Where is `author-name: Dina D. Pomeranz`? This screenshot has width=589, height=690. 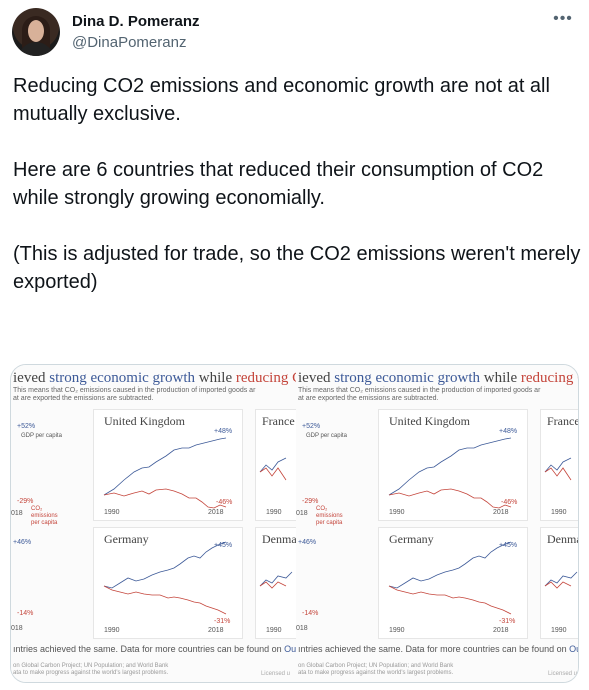 author-name: Dina D. Pomeranz is located at coordinates (136, 21).